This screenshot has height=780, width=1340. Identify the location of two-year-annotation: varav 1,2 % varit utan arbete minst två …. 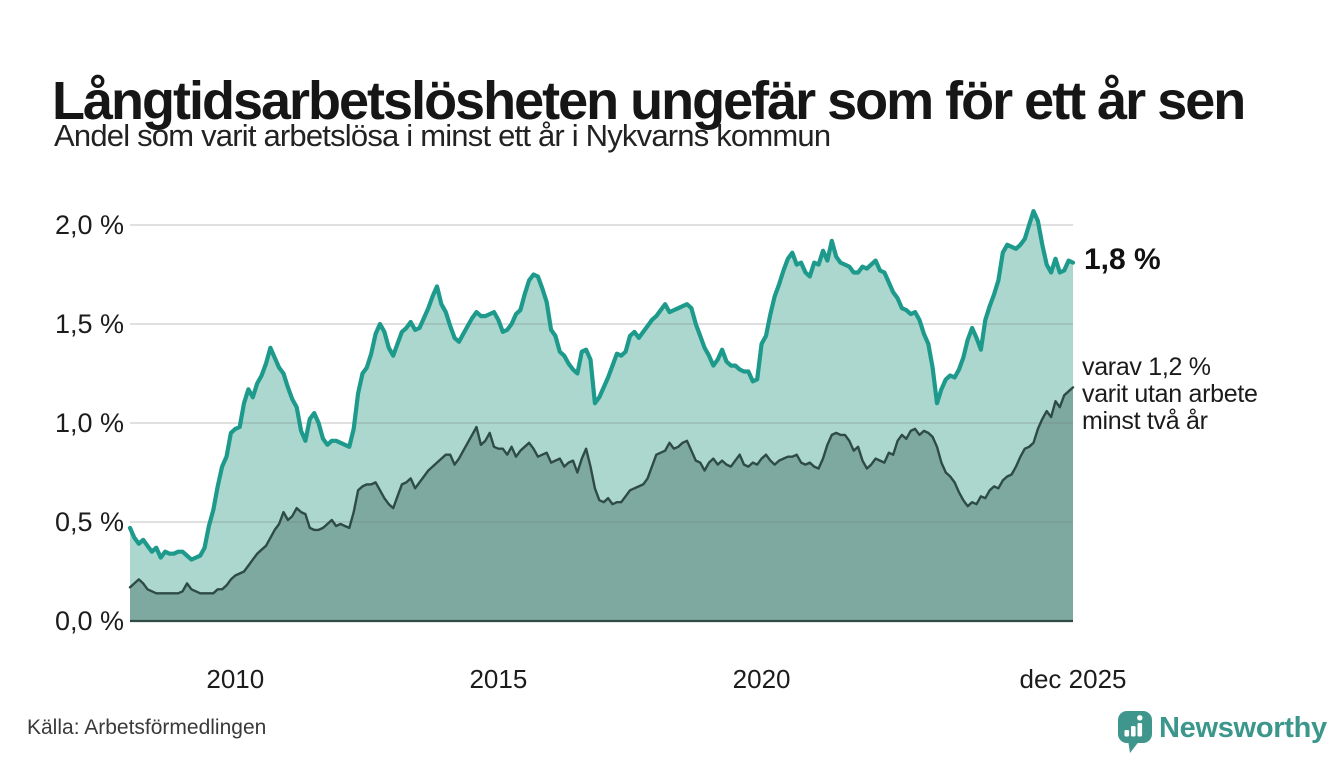
(1170, 394).